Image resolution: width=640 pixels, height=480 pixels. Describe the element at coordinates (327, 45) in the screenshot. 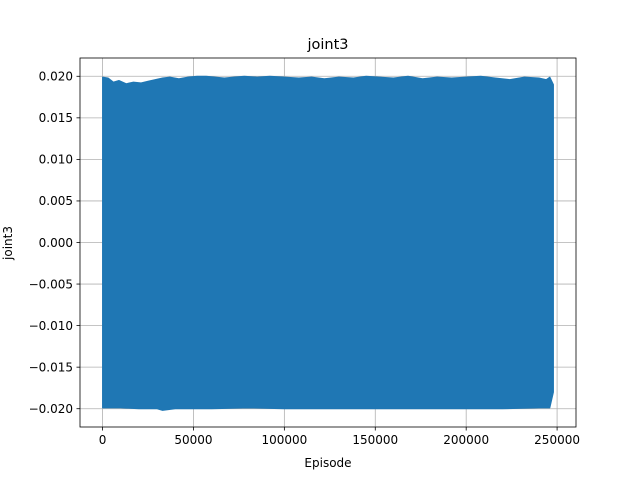

I see `chart-title: joint3` at that location.